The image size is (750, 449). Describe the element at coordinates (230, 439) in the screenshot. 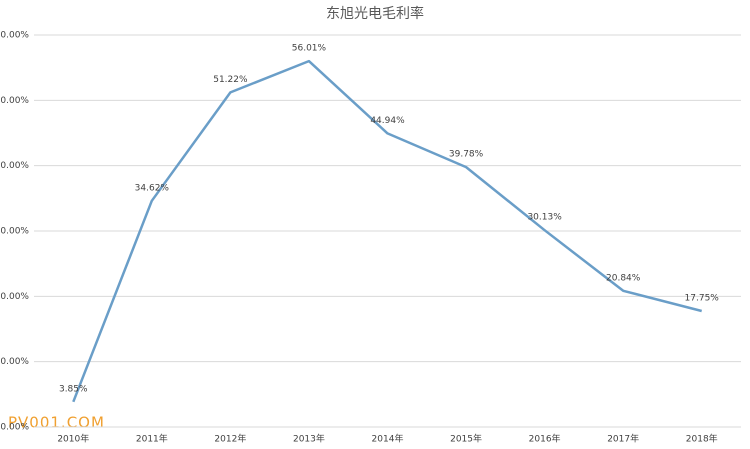

I see `x-tick-label: 2012年` at that location.